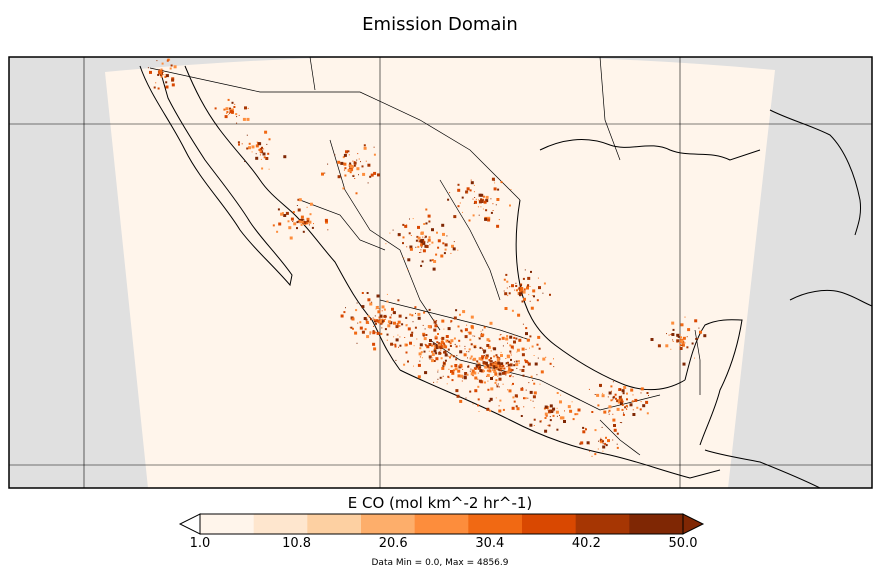 The width and height of the screenshot is (880, 576). I want to click on colorbar-under-arrow, so click(189, 524).